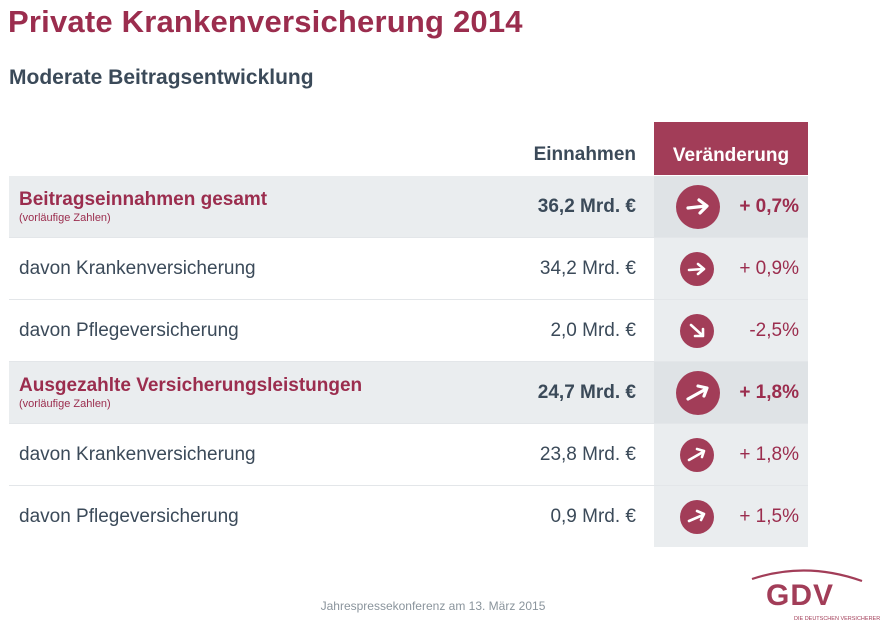 The height and width of the screenshot is (629, 890). I want to click on logo-arc-icon, so click(807, 576).